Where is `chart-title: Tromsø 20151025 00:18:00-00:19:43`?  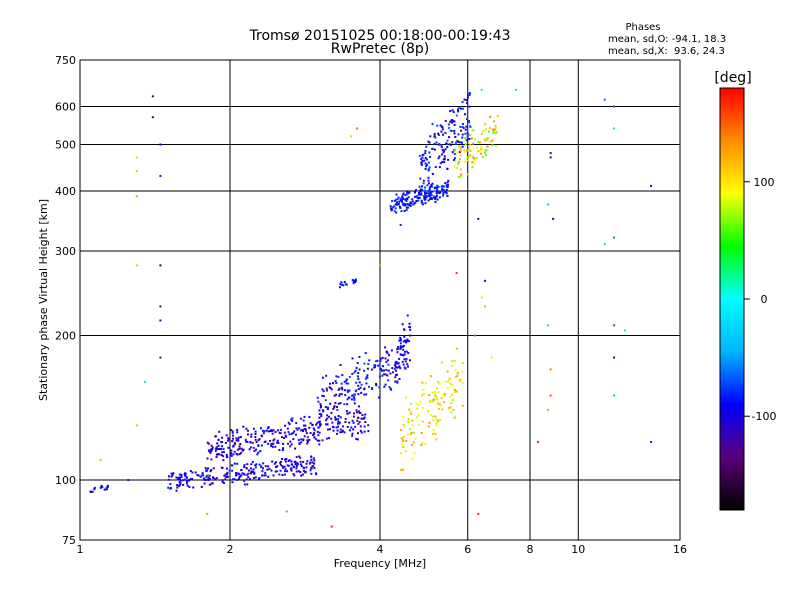 chart-title: Tromsø 20151025 00:18:00-00:19:43 is located at coordinates (380, 36).